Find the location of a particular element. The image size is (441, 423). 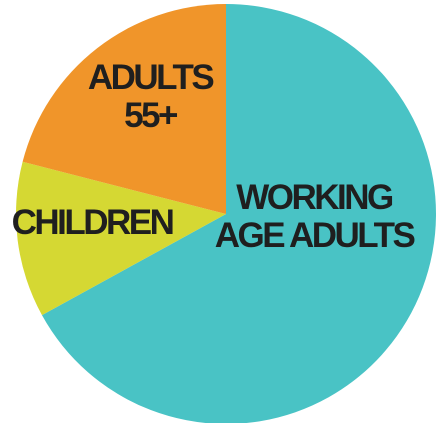

slice-label-line: AGE ADULTS is located at coordinates (315, 235).